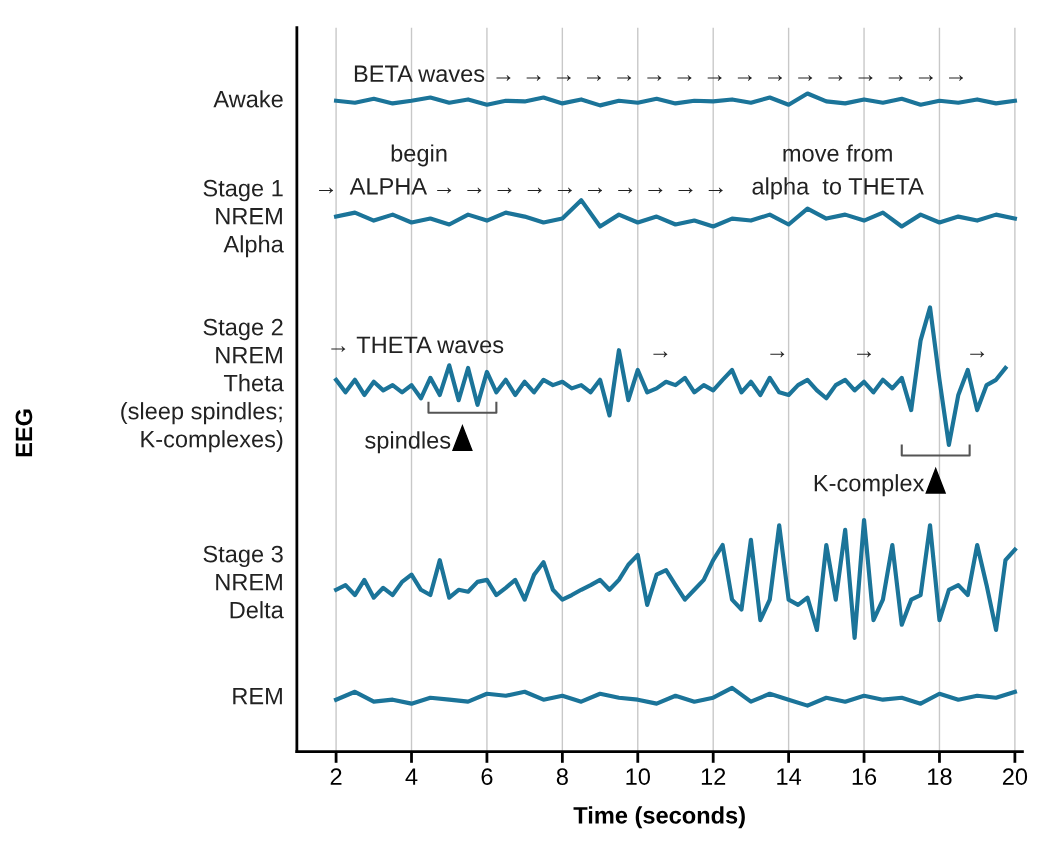 The height and width of the screenshot is (866, 1038). What do you see at coordinates (838, 188) in the screenshot?
I see `annotation: alpha to THETA` at bounding box center [838, 188].